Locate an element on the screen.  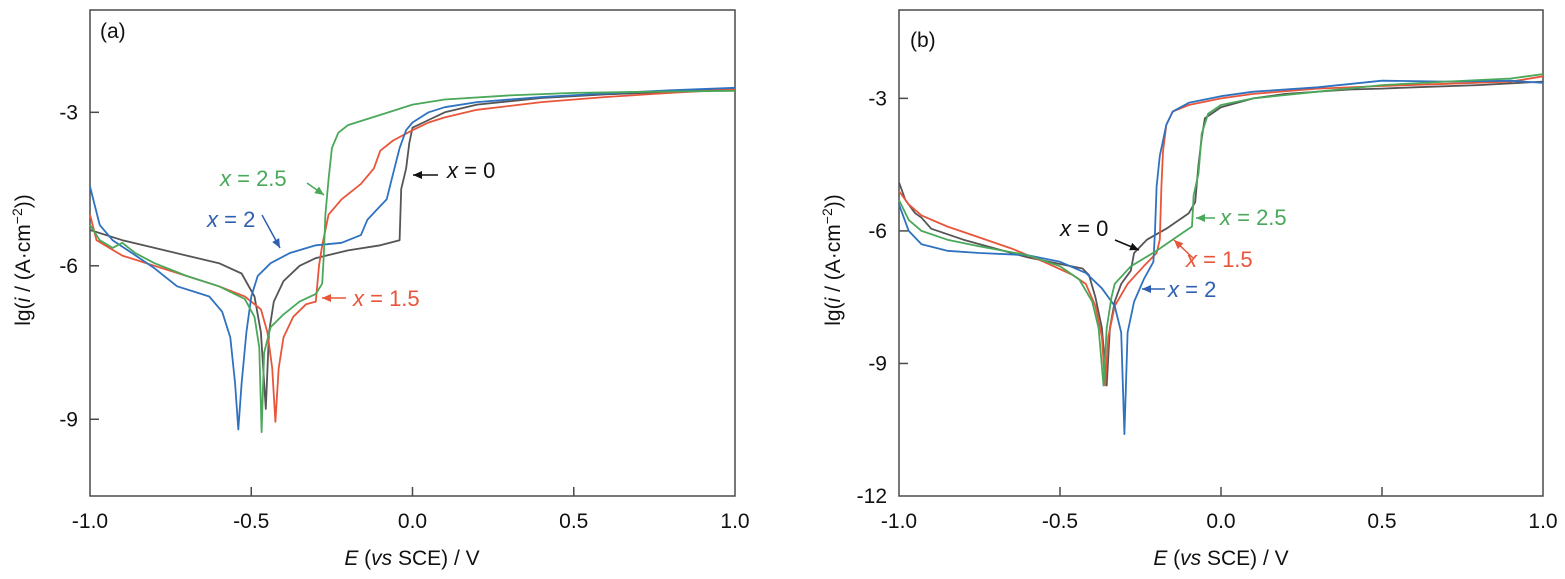
panel-label: (b) is located at coordinates (923, 40).